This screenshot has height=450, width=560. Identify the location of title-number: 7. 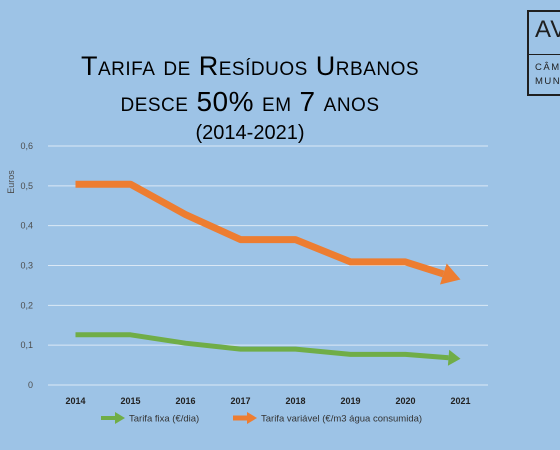
(307, 101).